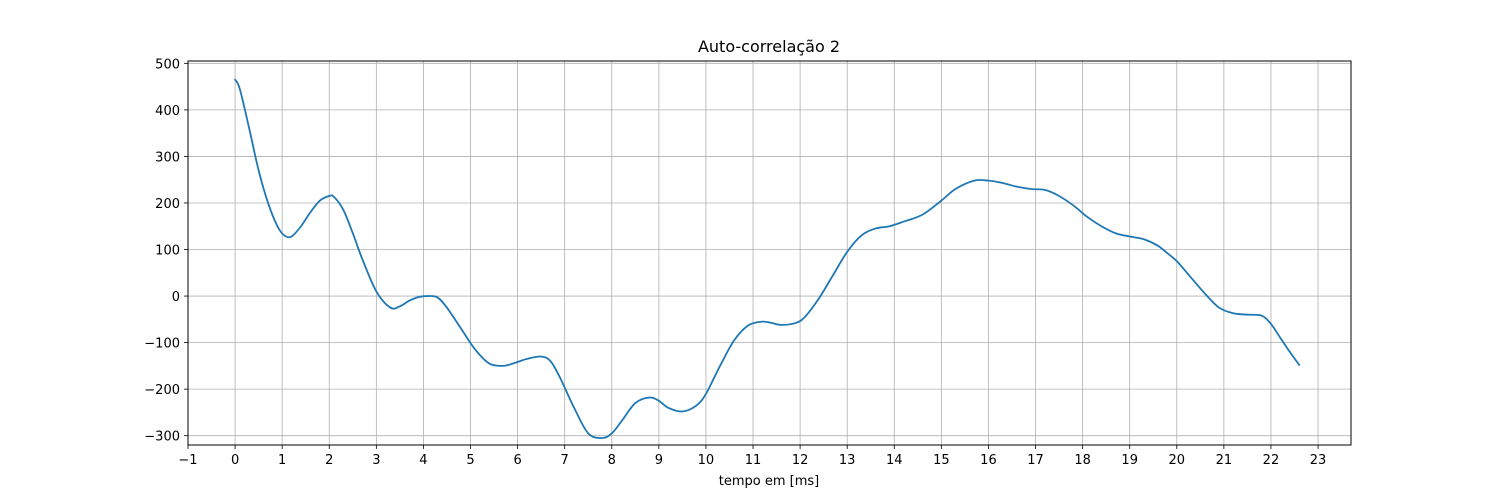 The height and width of the screenshot is (500, 1500). Describe the element at coordinates (187, 460) in the screenshot. I see `x-tick-label: −1` at that location.